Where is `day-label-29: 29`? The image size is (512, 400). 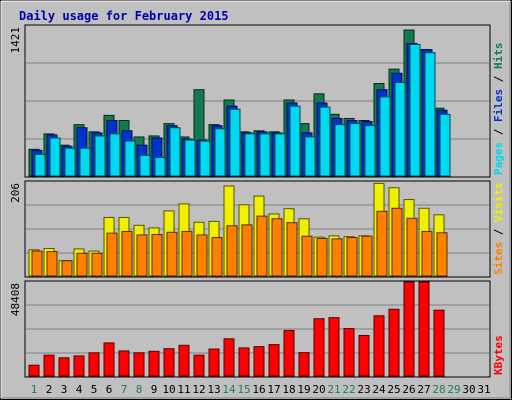 day-label-29: 29 is located at coordinates (453, 389).